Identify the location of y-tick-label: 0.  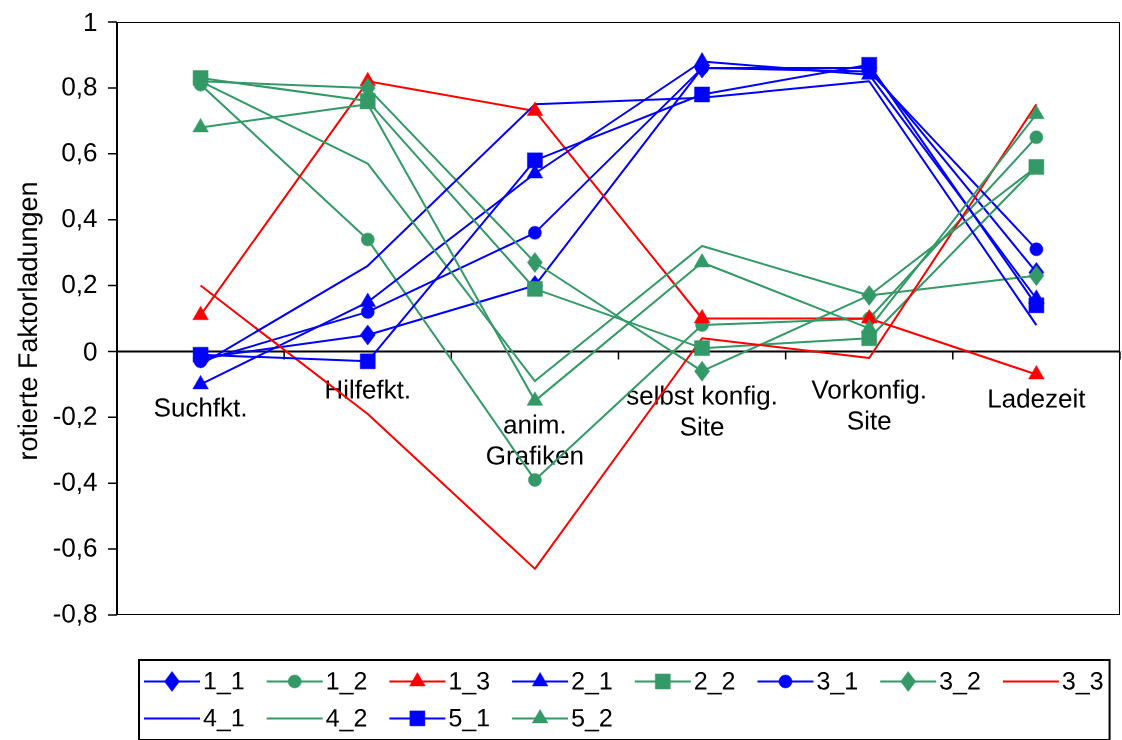
(90, 351).